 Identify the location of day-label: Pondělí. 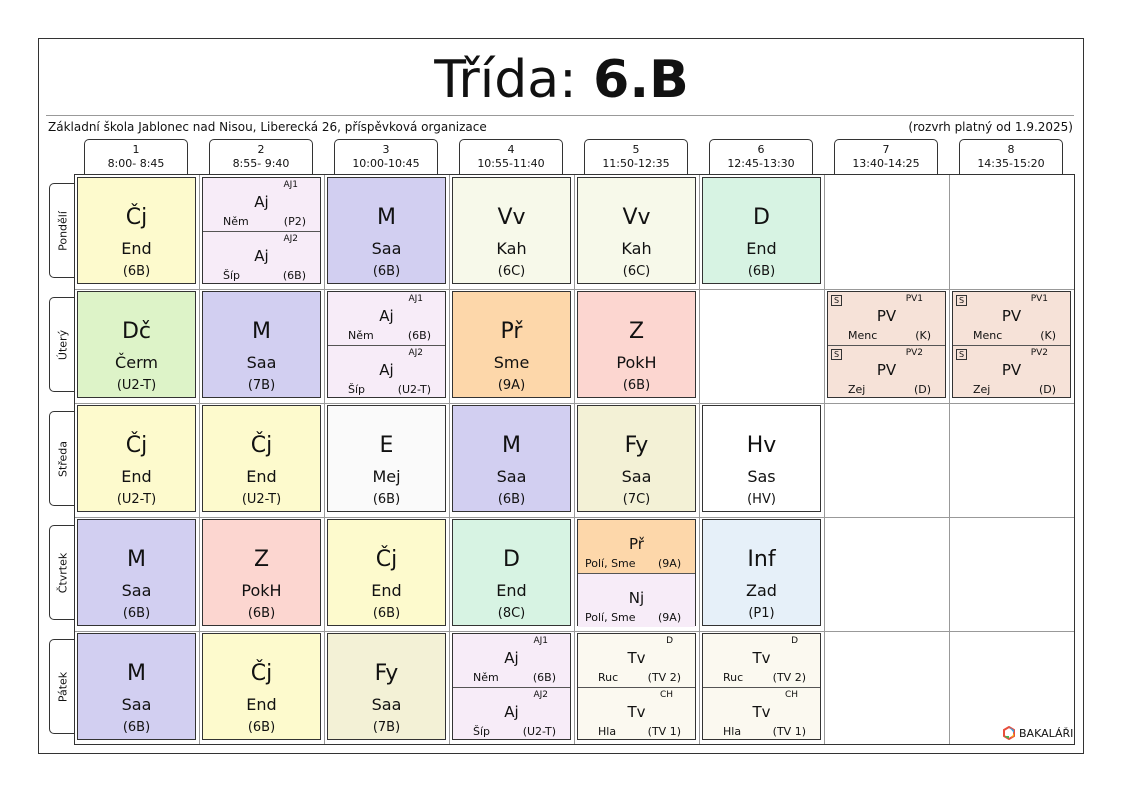
(62, 230).